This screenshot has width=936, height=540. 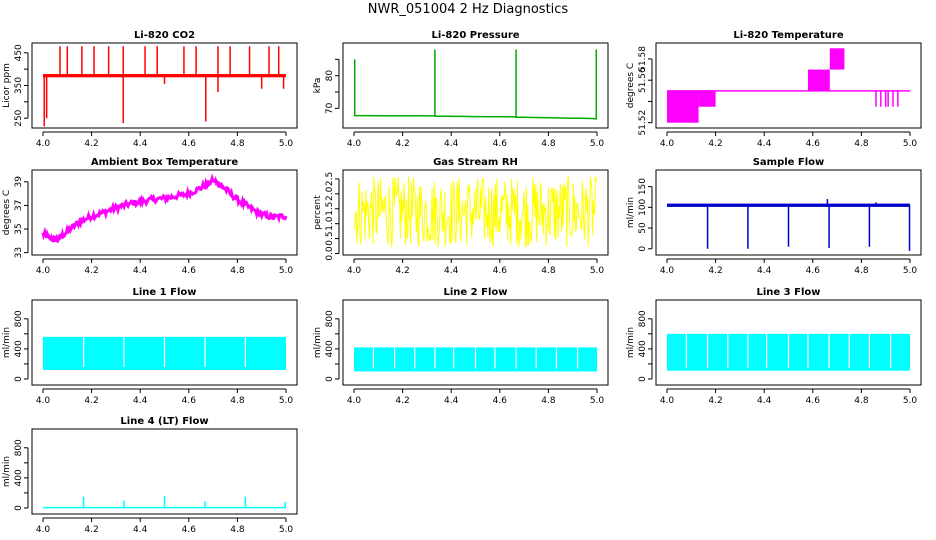 What do you see at coordinates (19, 117) in the screenshot?
I see `y-tick-label: 250` at bounding box center [19, 117].